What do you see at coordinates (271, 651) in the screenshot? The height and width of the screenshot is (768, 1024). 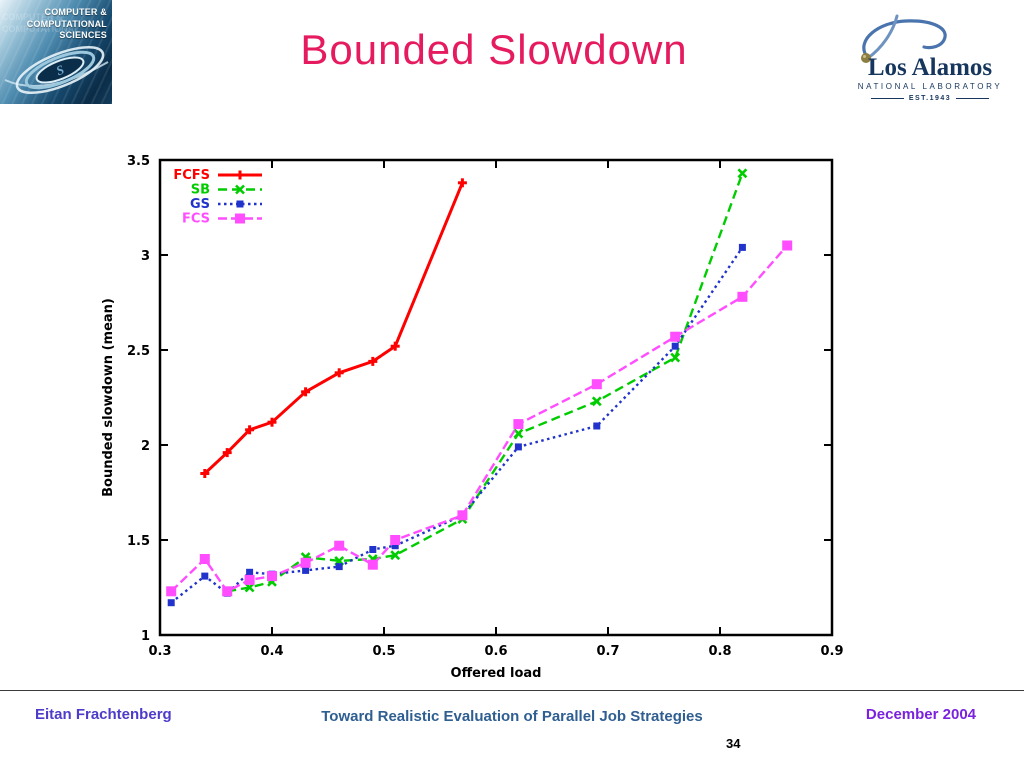 I see `svg-text: 0.4` at bounding box center [271, 651].